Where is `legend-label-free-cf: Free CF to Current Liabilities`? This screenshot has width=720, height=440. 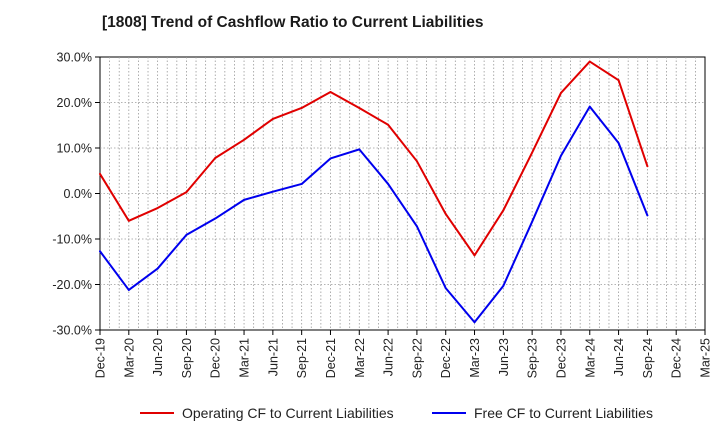
legend-label-free-cf: Free CF to Current Liabilities is located at coordinates (563, 413).